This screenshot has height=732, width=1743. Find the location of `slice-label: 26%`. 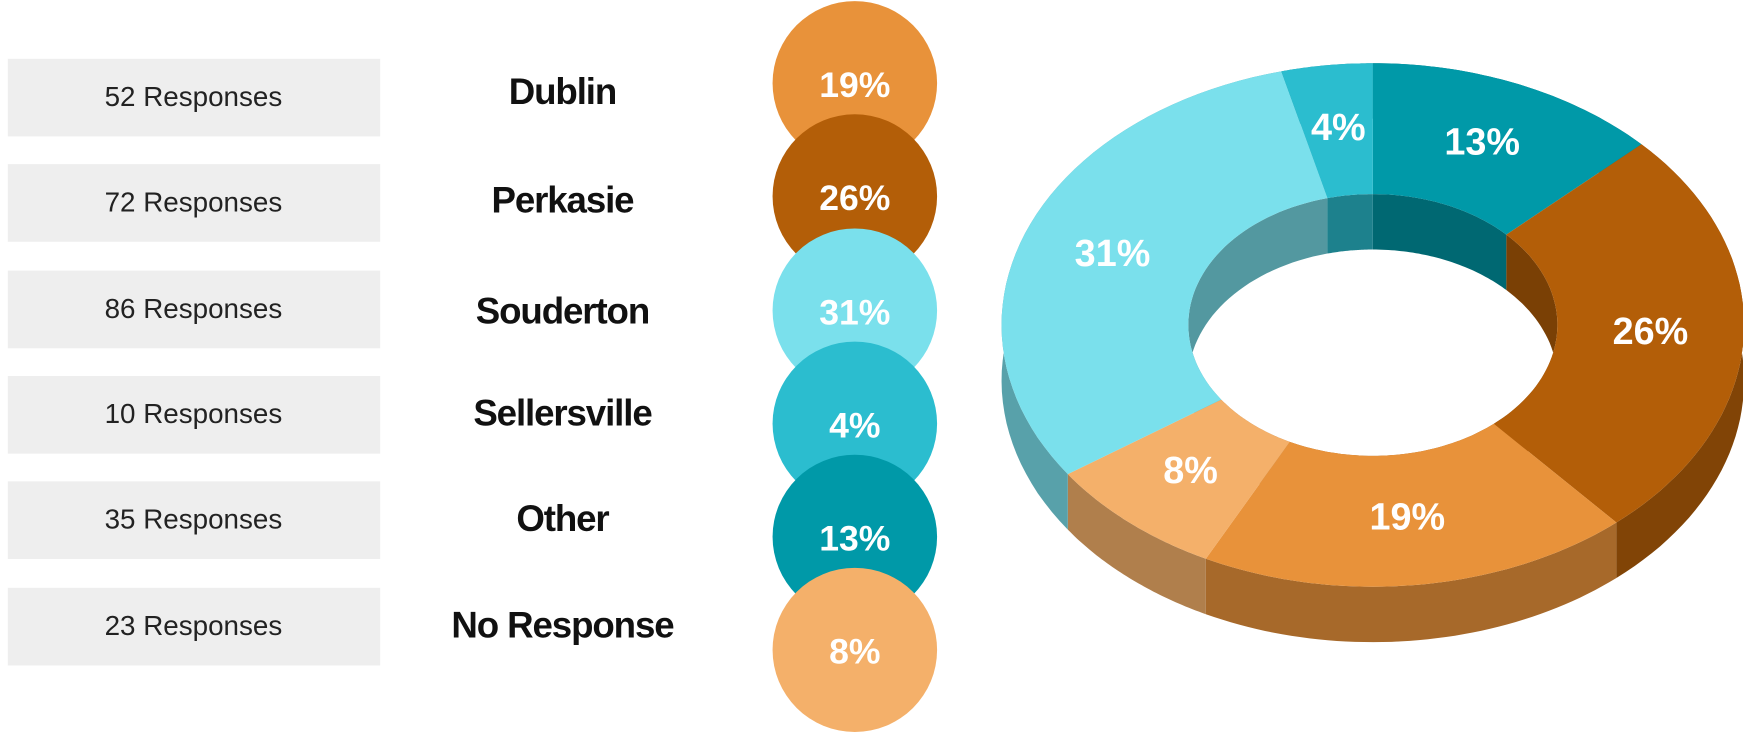

slice-label: 26% is located at coordinates (1651, 331).